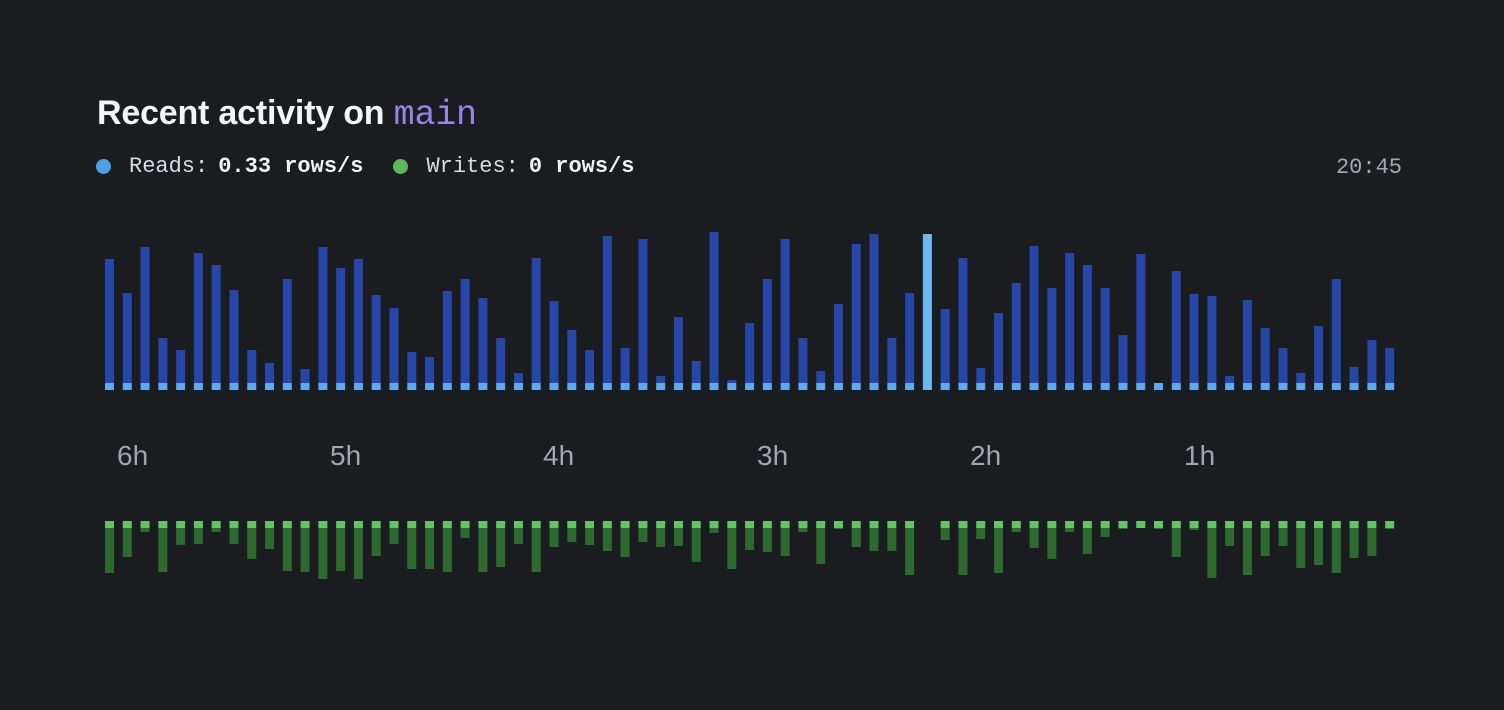 Image resolution: width=1504 pixels, height=710 pixels. I want to click on writes-dot-icon, so click(401, 166).